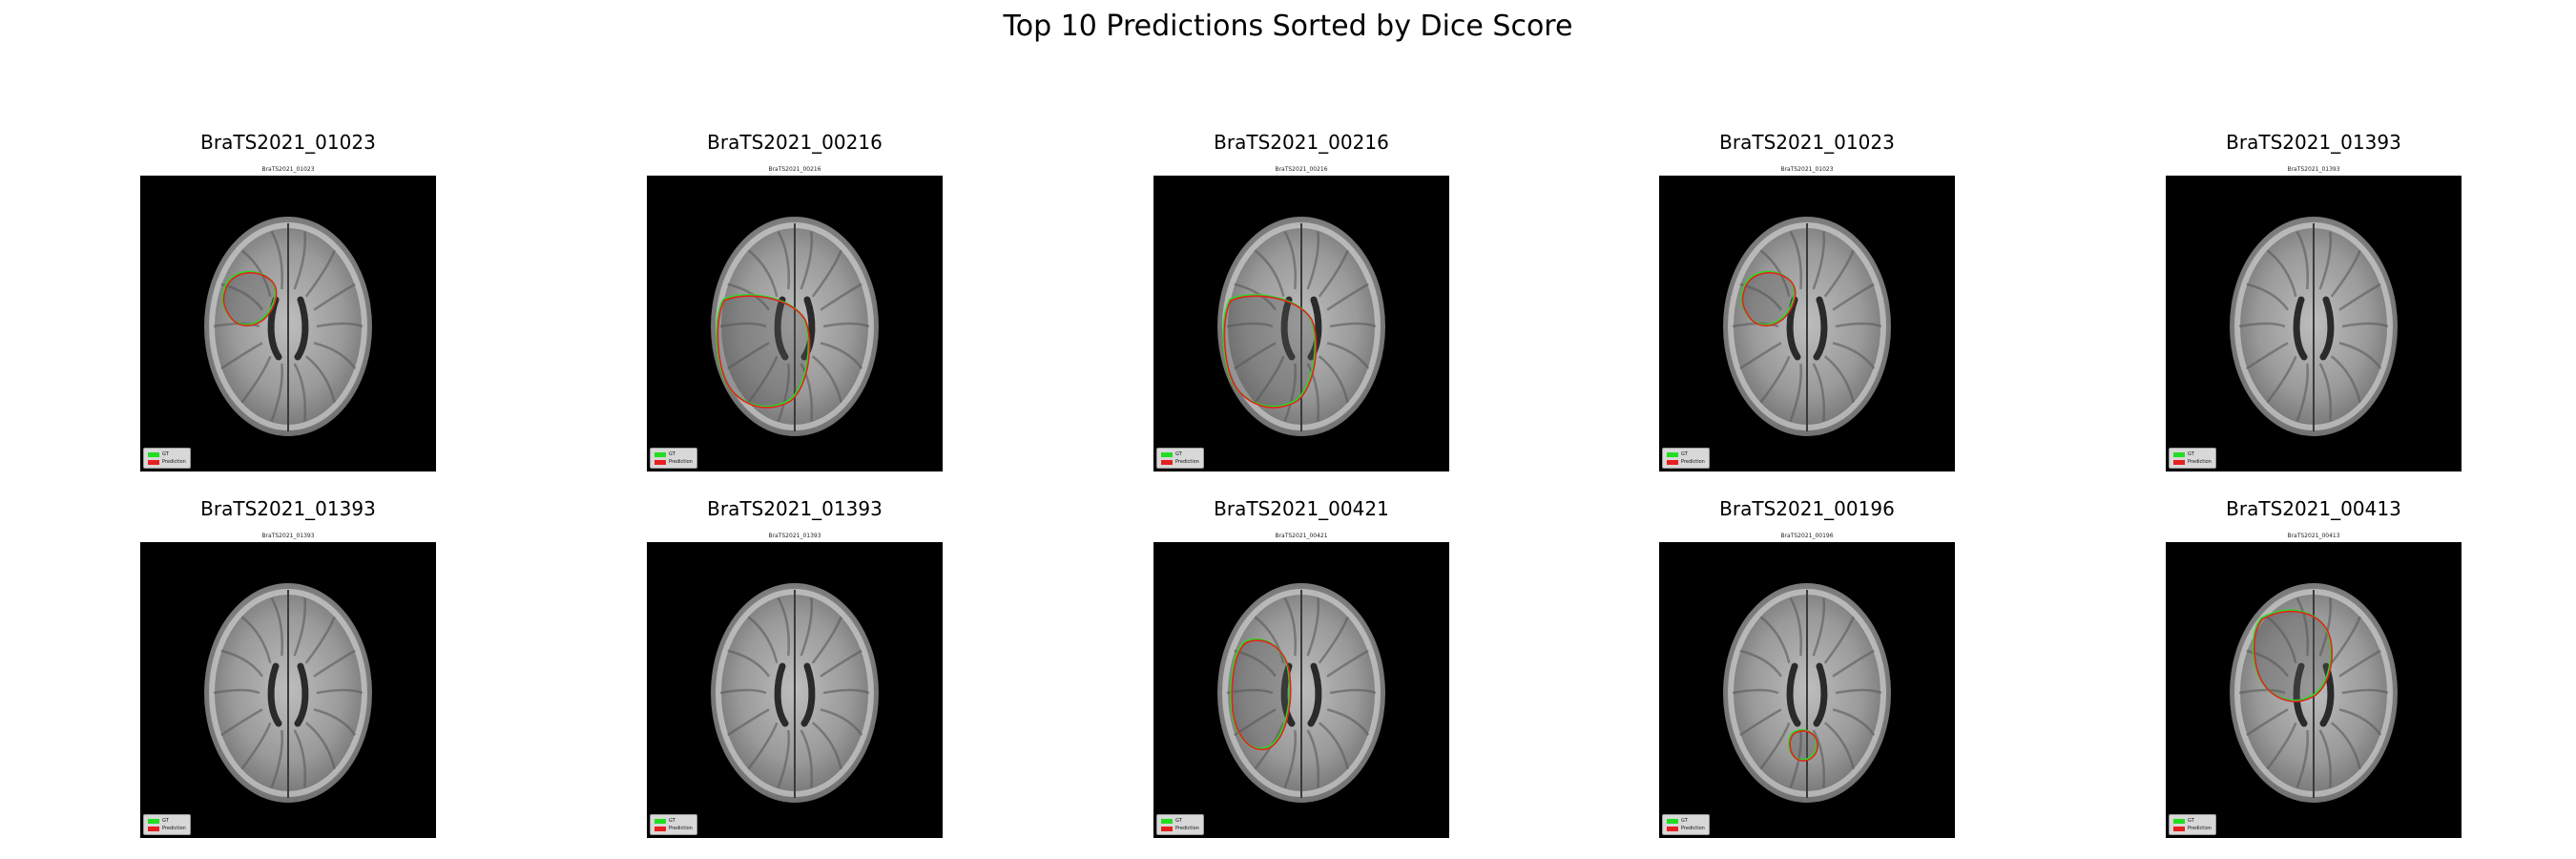 Image resolution: width=2576 pixels, height=859 pixels. Describe the element at coordinates (1288, 26) in the screenshot. I see `figure-title: Top 10 Predictions Sorted by Dice Score` at that location.